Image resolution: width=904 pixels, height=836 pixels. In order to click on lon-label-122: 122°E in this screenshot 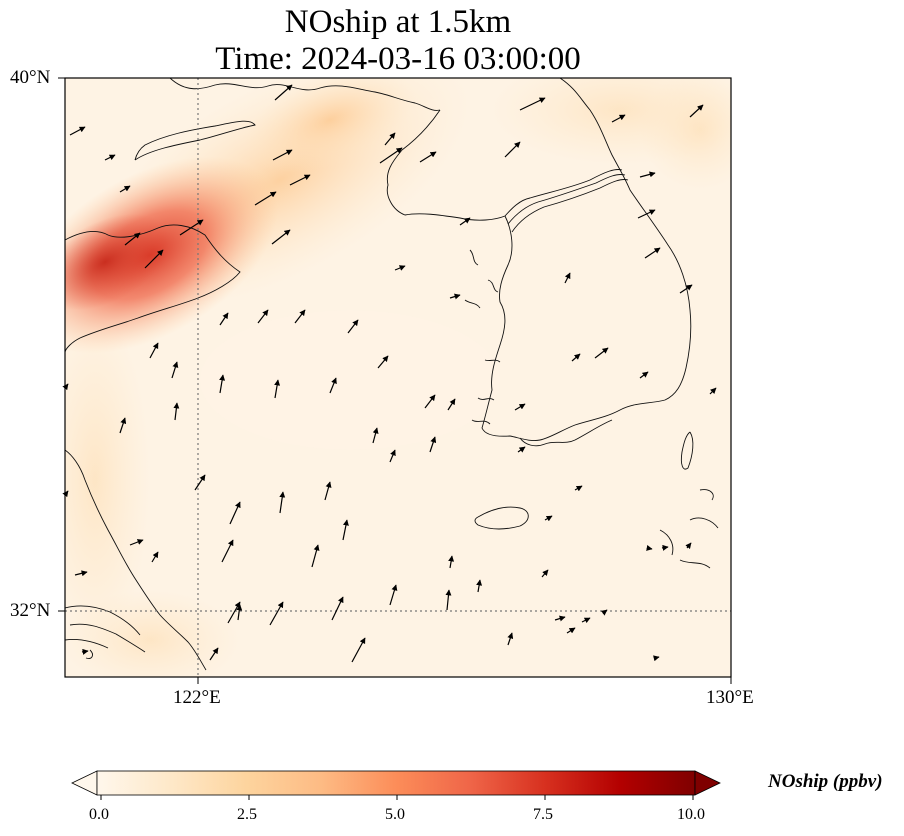, I will do `click(197, 697)`.